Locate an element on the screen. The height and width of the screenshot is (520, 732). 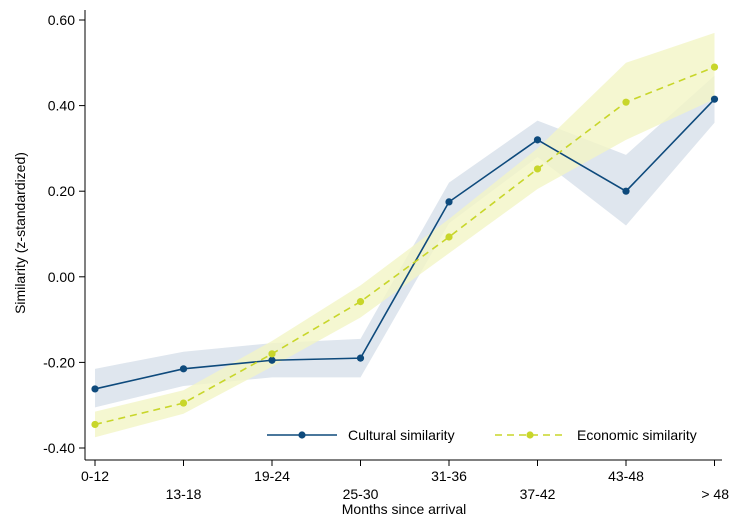
legend: Cultural similarity Economic similarity is located at coordinates (482, 435).